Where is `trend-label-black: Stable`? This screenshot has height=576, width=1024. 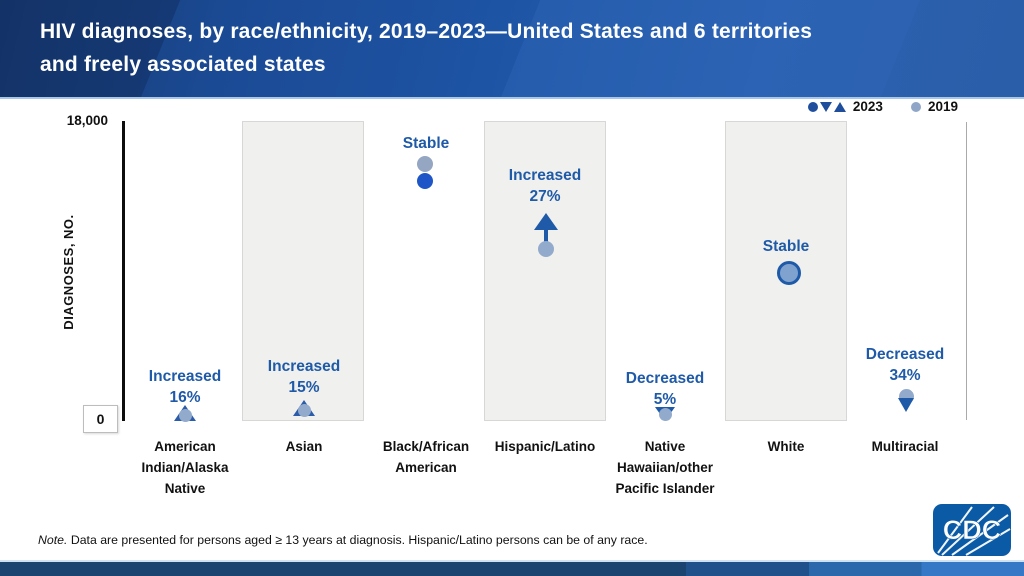
trend-label-black: Stable is located at coordinates (426, 143).